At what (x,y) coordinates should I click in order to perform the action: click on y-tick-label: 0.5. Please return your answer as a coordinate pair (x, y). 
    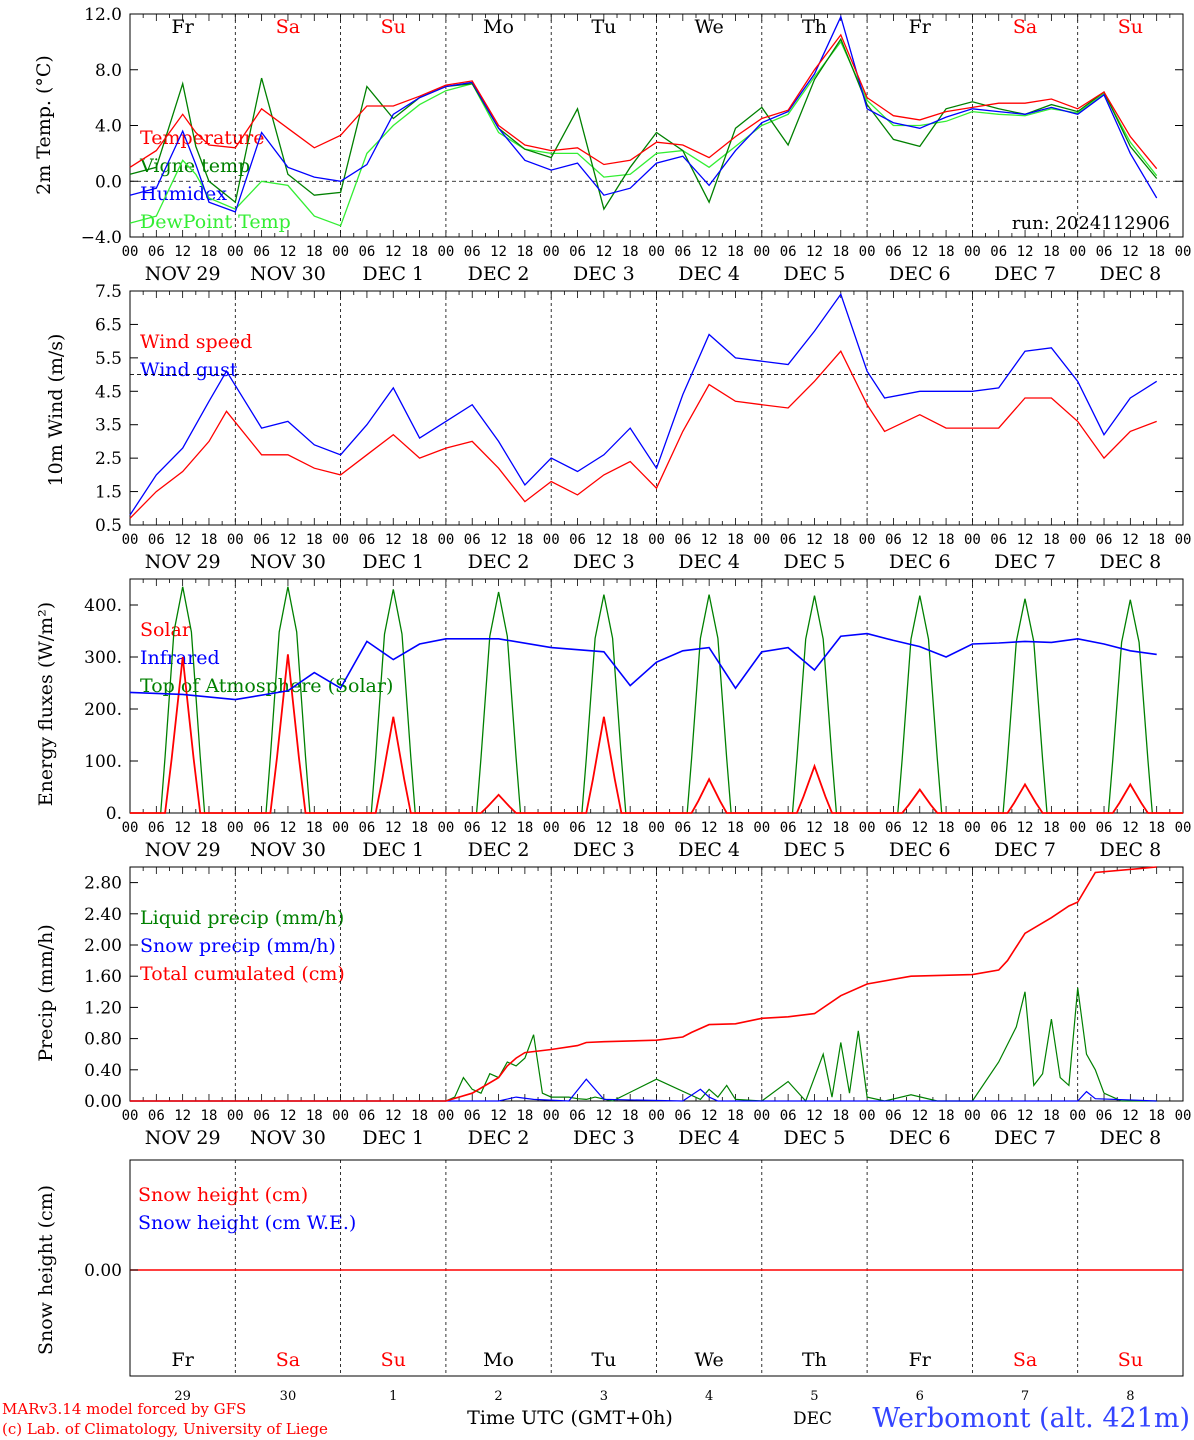
    Looking at the image, I should click on (108, 526).